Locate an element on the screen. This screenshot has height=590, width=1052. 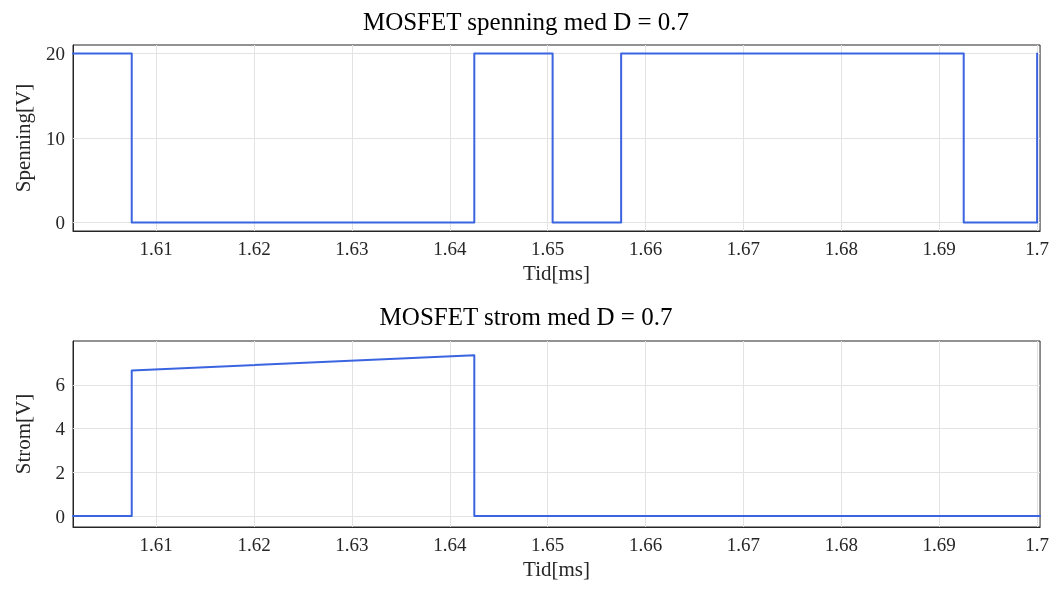
y-tick-label: 20 is located at coordinates (55, 53).